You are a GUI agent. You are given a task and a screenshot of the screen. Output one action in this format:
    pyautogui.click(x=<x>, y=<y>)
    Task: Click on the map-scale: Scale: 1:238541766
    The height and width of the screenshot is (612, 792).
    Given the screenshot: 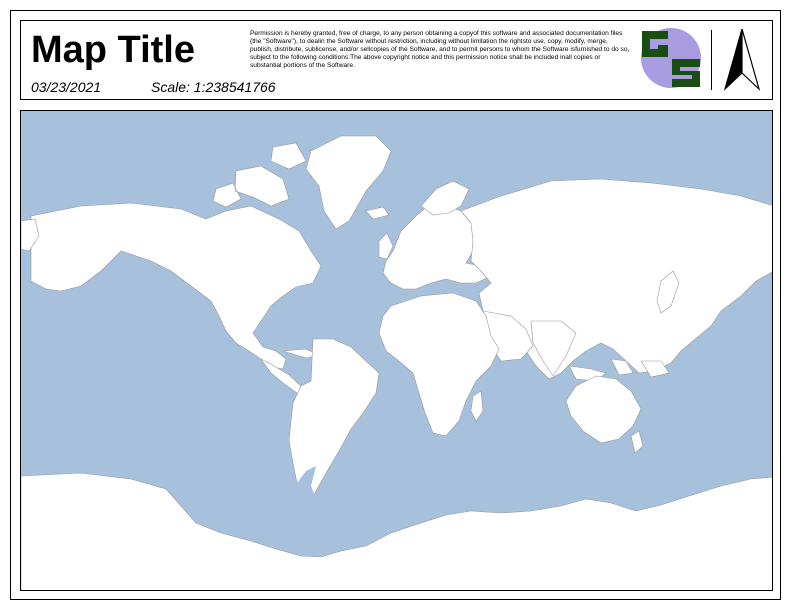 What is the action you would take?
    pyautogui.click(x=213, y=87)
    